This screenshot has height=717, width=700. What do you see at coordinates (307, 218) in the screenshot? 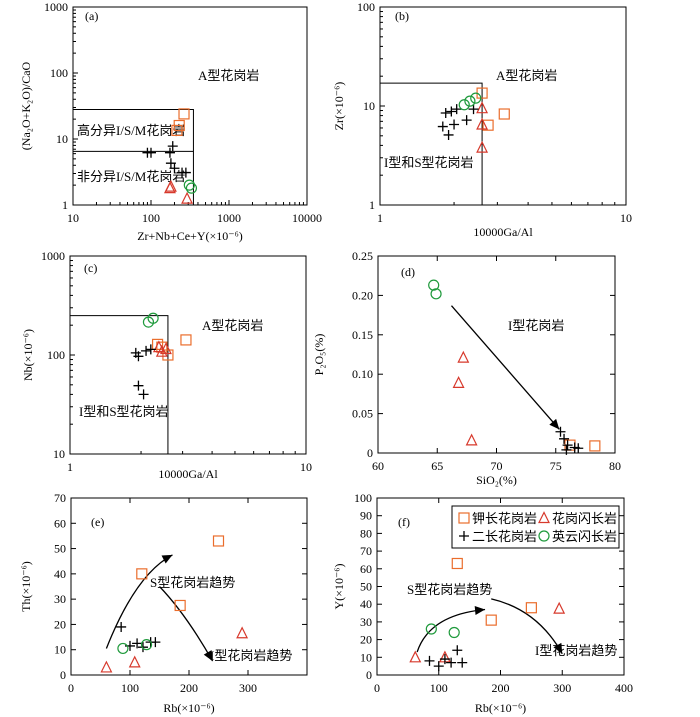
I see `panel-a-x-tick-label: 10000` at bounding box center [307, 218].